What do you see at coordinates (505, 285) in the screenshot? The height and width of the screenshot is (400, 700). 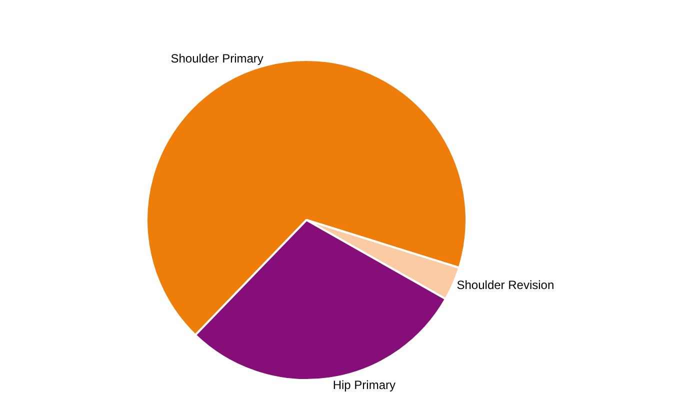 I see `slice-label: Shoulder Revision` at bounding box center [505, 285].